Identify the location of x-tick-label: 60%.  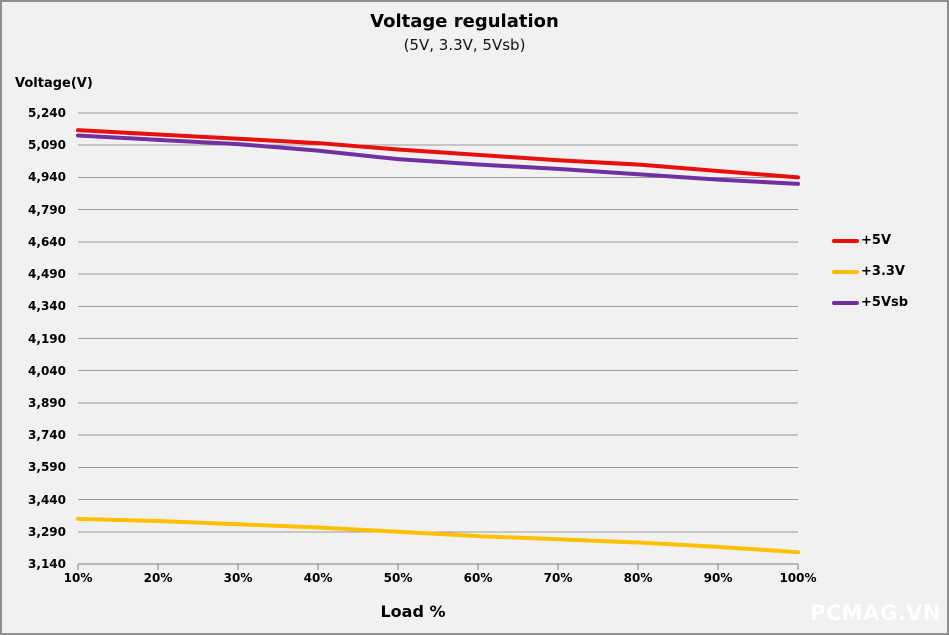
(478, 578).